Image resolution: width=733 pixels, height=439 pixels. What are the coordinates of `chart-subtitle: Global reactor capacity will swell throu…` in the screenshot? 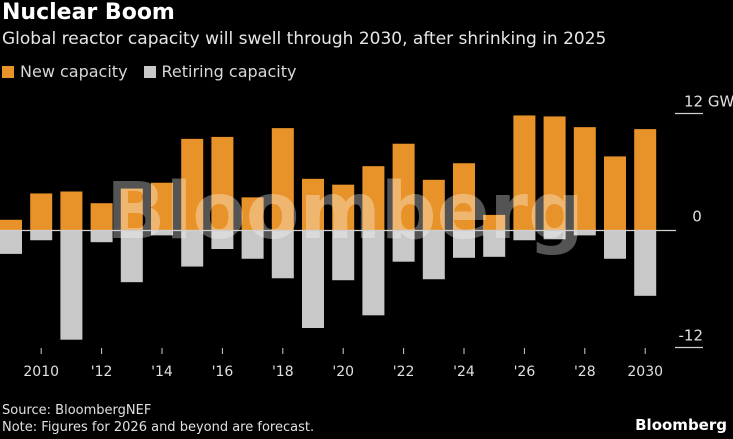 It's located at (304, 39).